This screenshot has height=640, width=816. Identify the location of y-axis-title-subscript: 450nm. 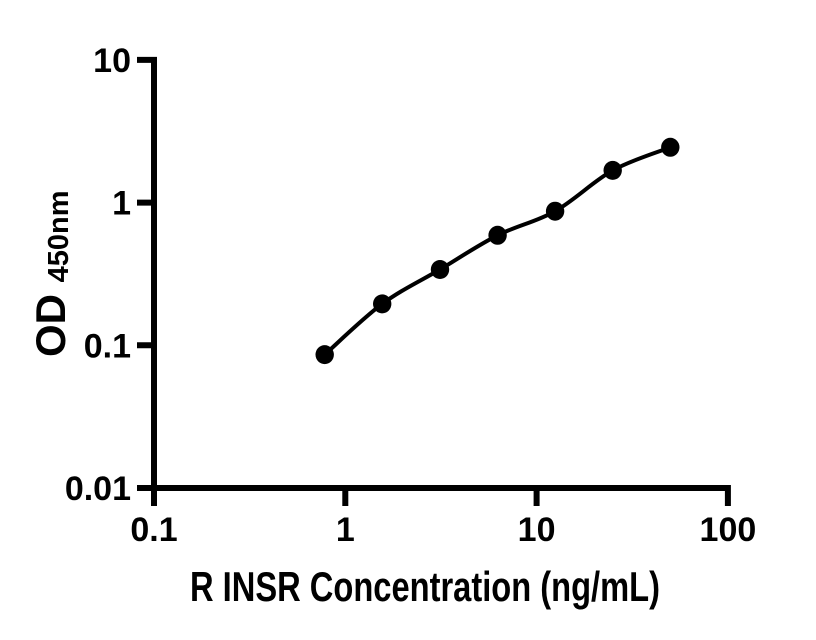
(59, 236).